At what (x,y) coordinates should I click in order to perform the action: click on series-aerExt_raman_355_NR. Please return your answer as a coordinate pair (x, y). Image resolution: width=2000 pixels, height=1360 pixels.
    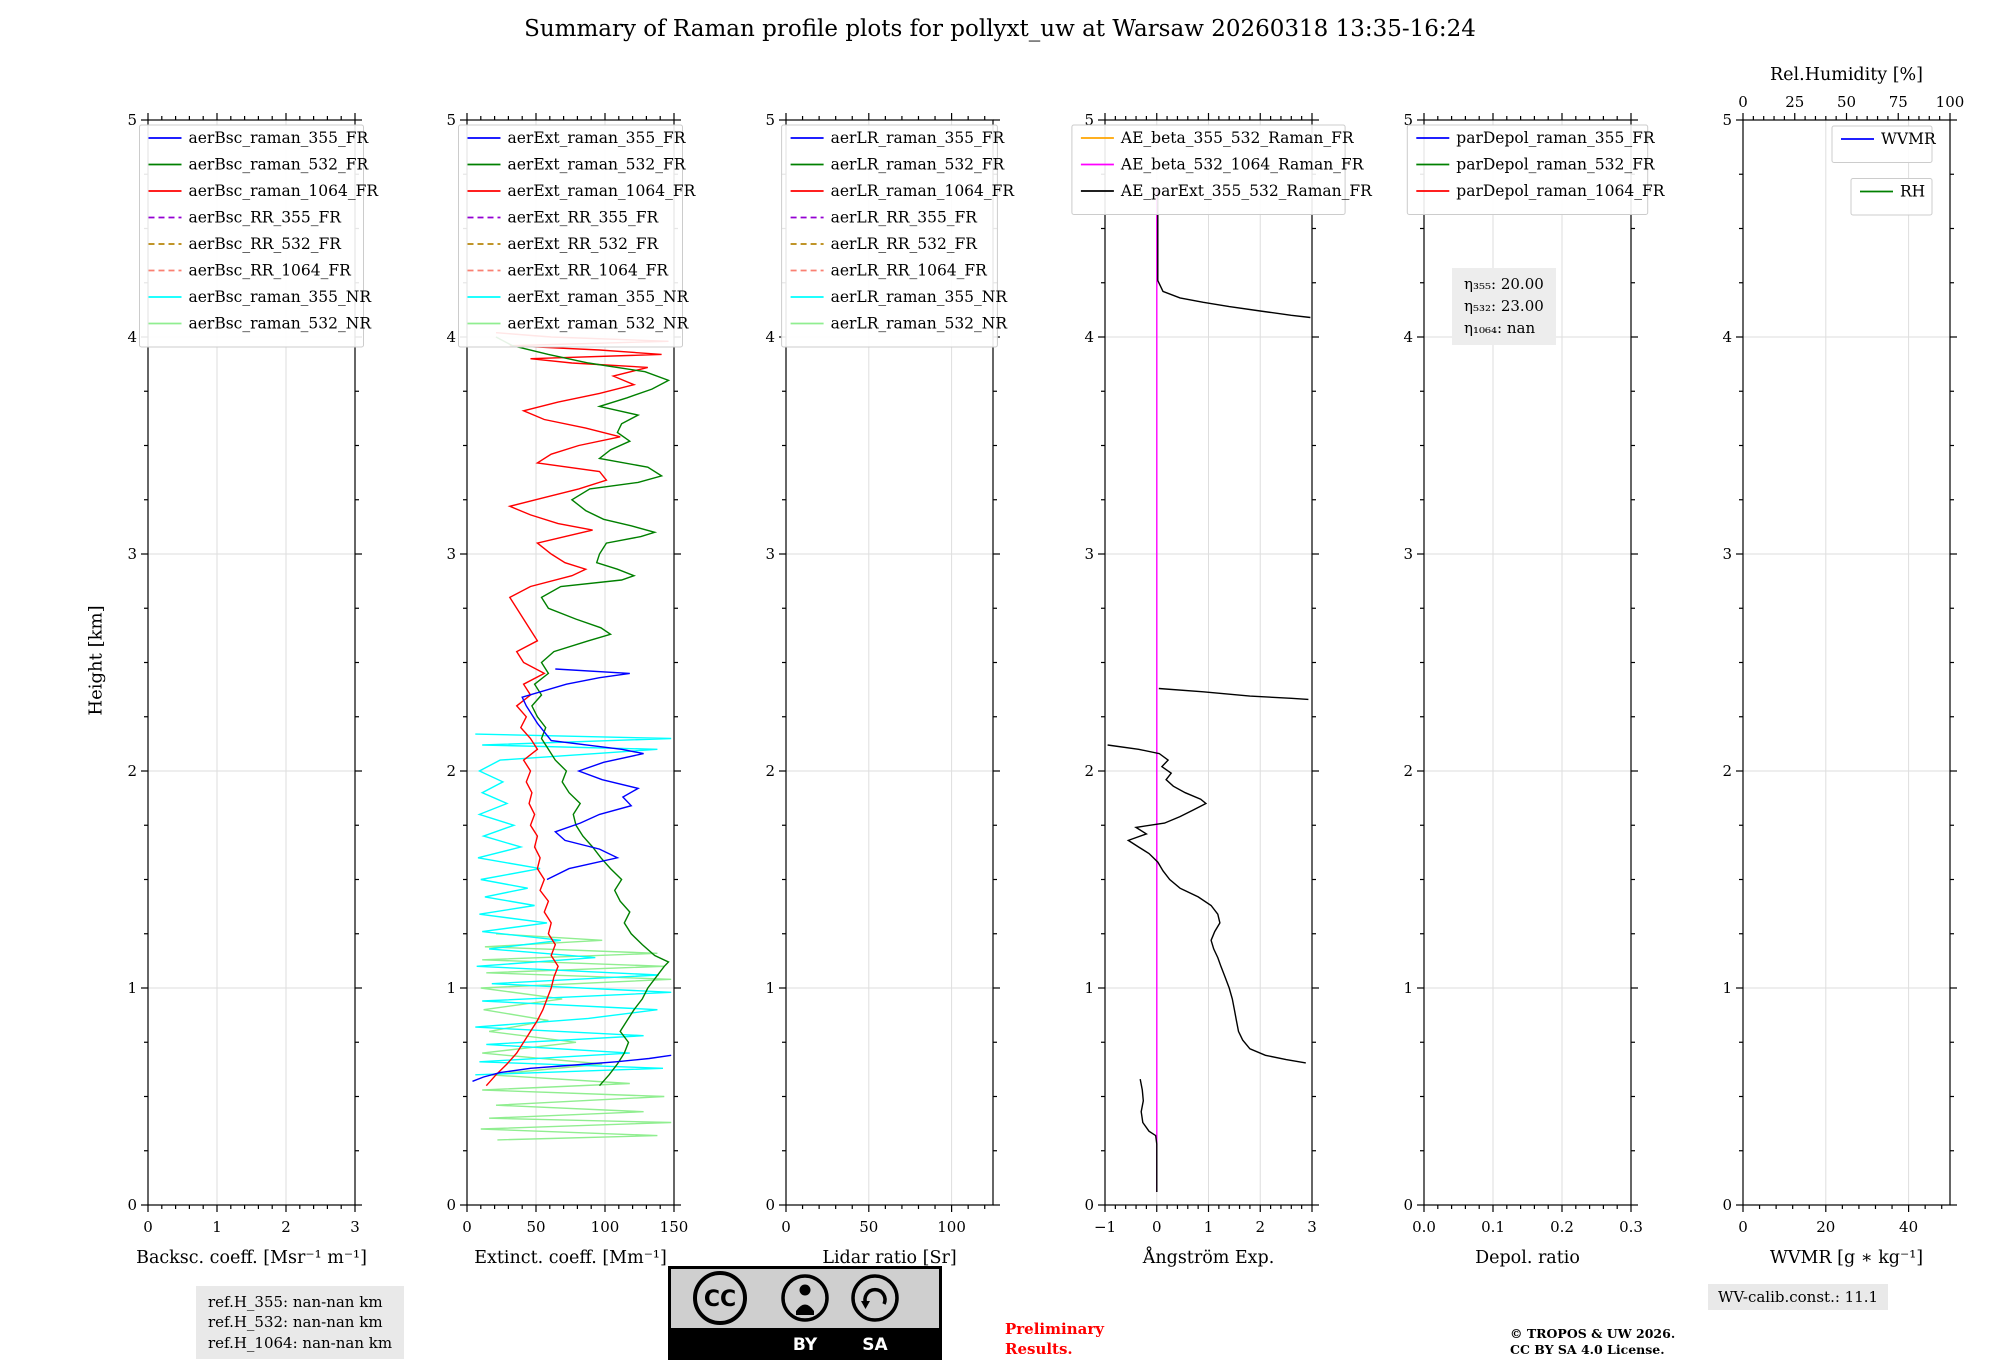
    Looking at the image, I should click on (573, 904).